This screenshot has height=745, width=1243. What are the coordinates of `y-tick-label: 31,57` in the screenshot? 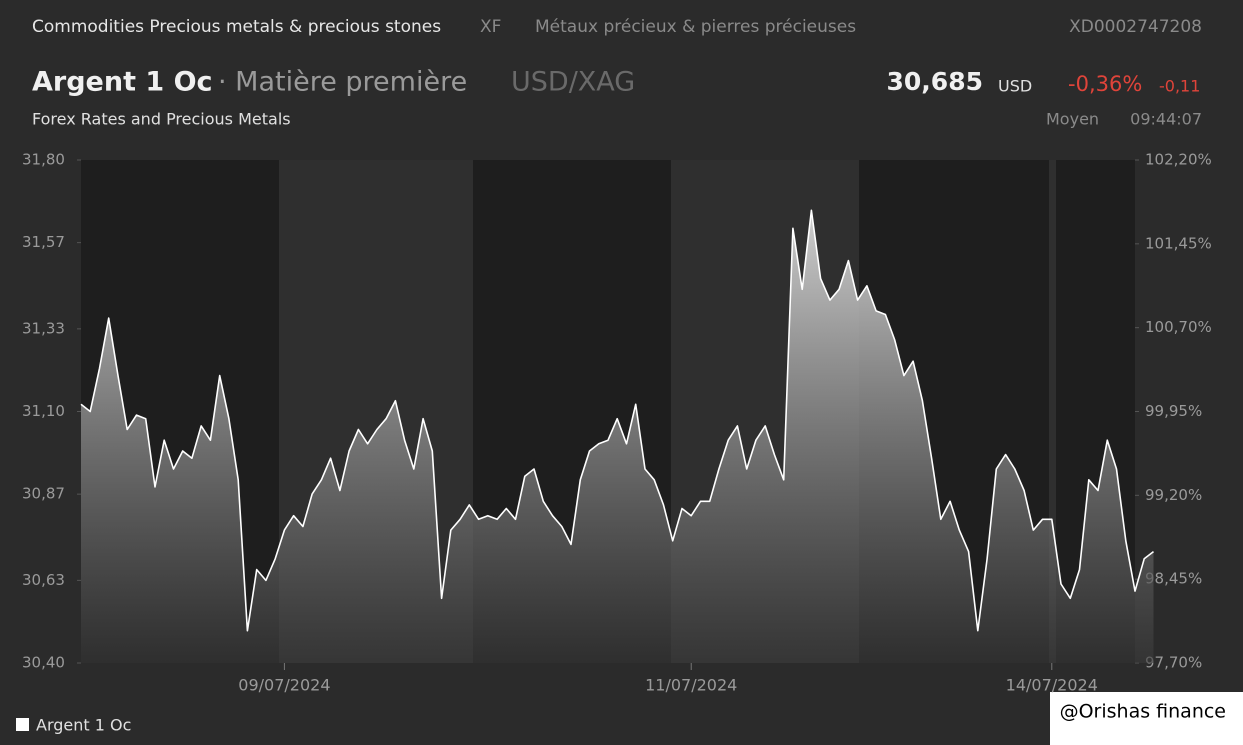 It's located at (43, 242).